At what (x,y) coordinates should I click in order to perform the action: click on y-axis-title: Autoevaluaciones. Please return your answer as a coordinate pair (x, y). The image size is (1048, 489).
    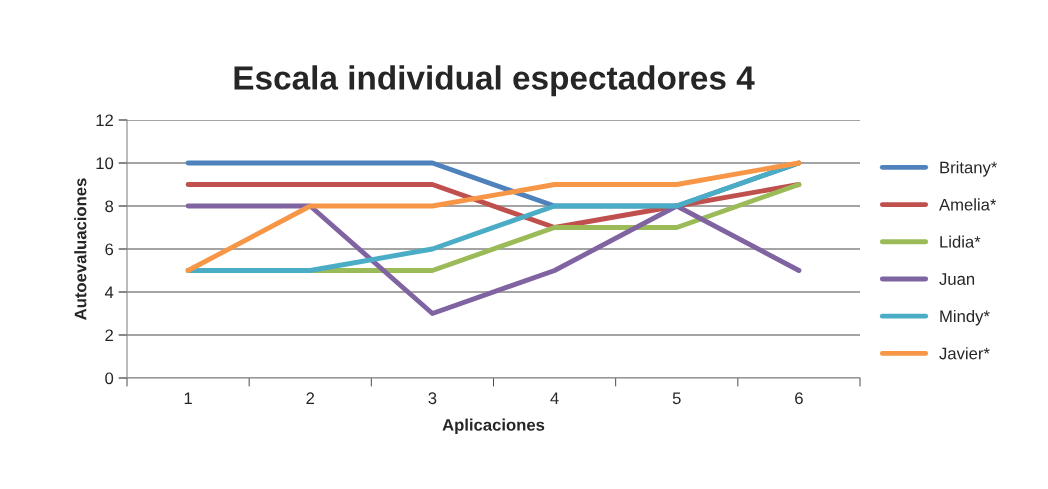
    Looking at the image, I should click on (80, 249).